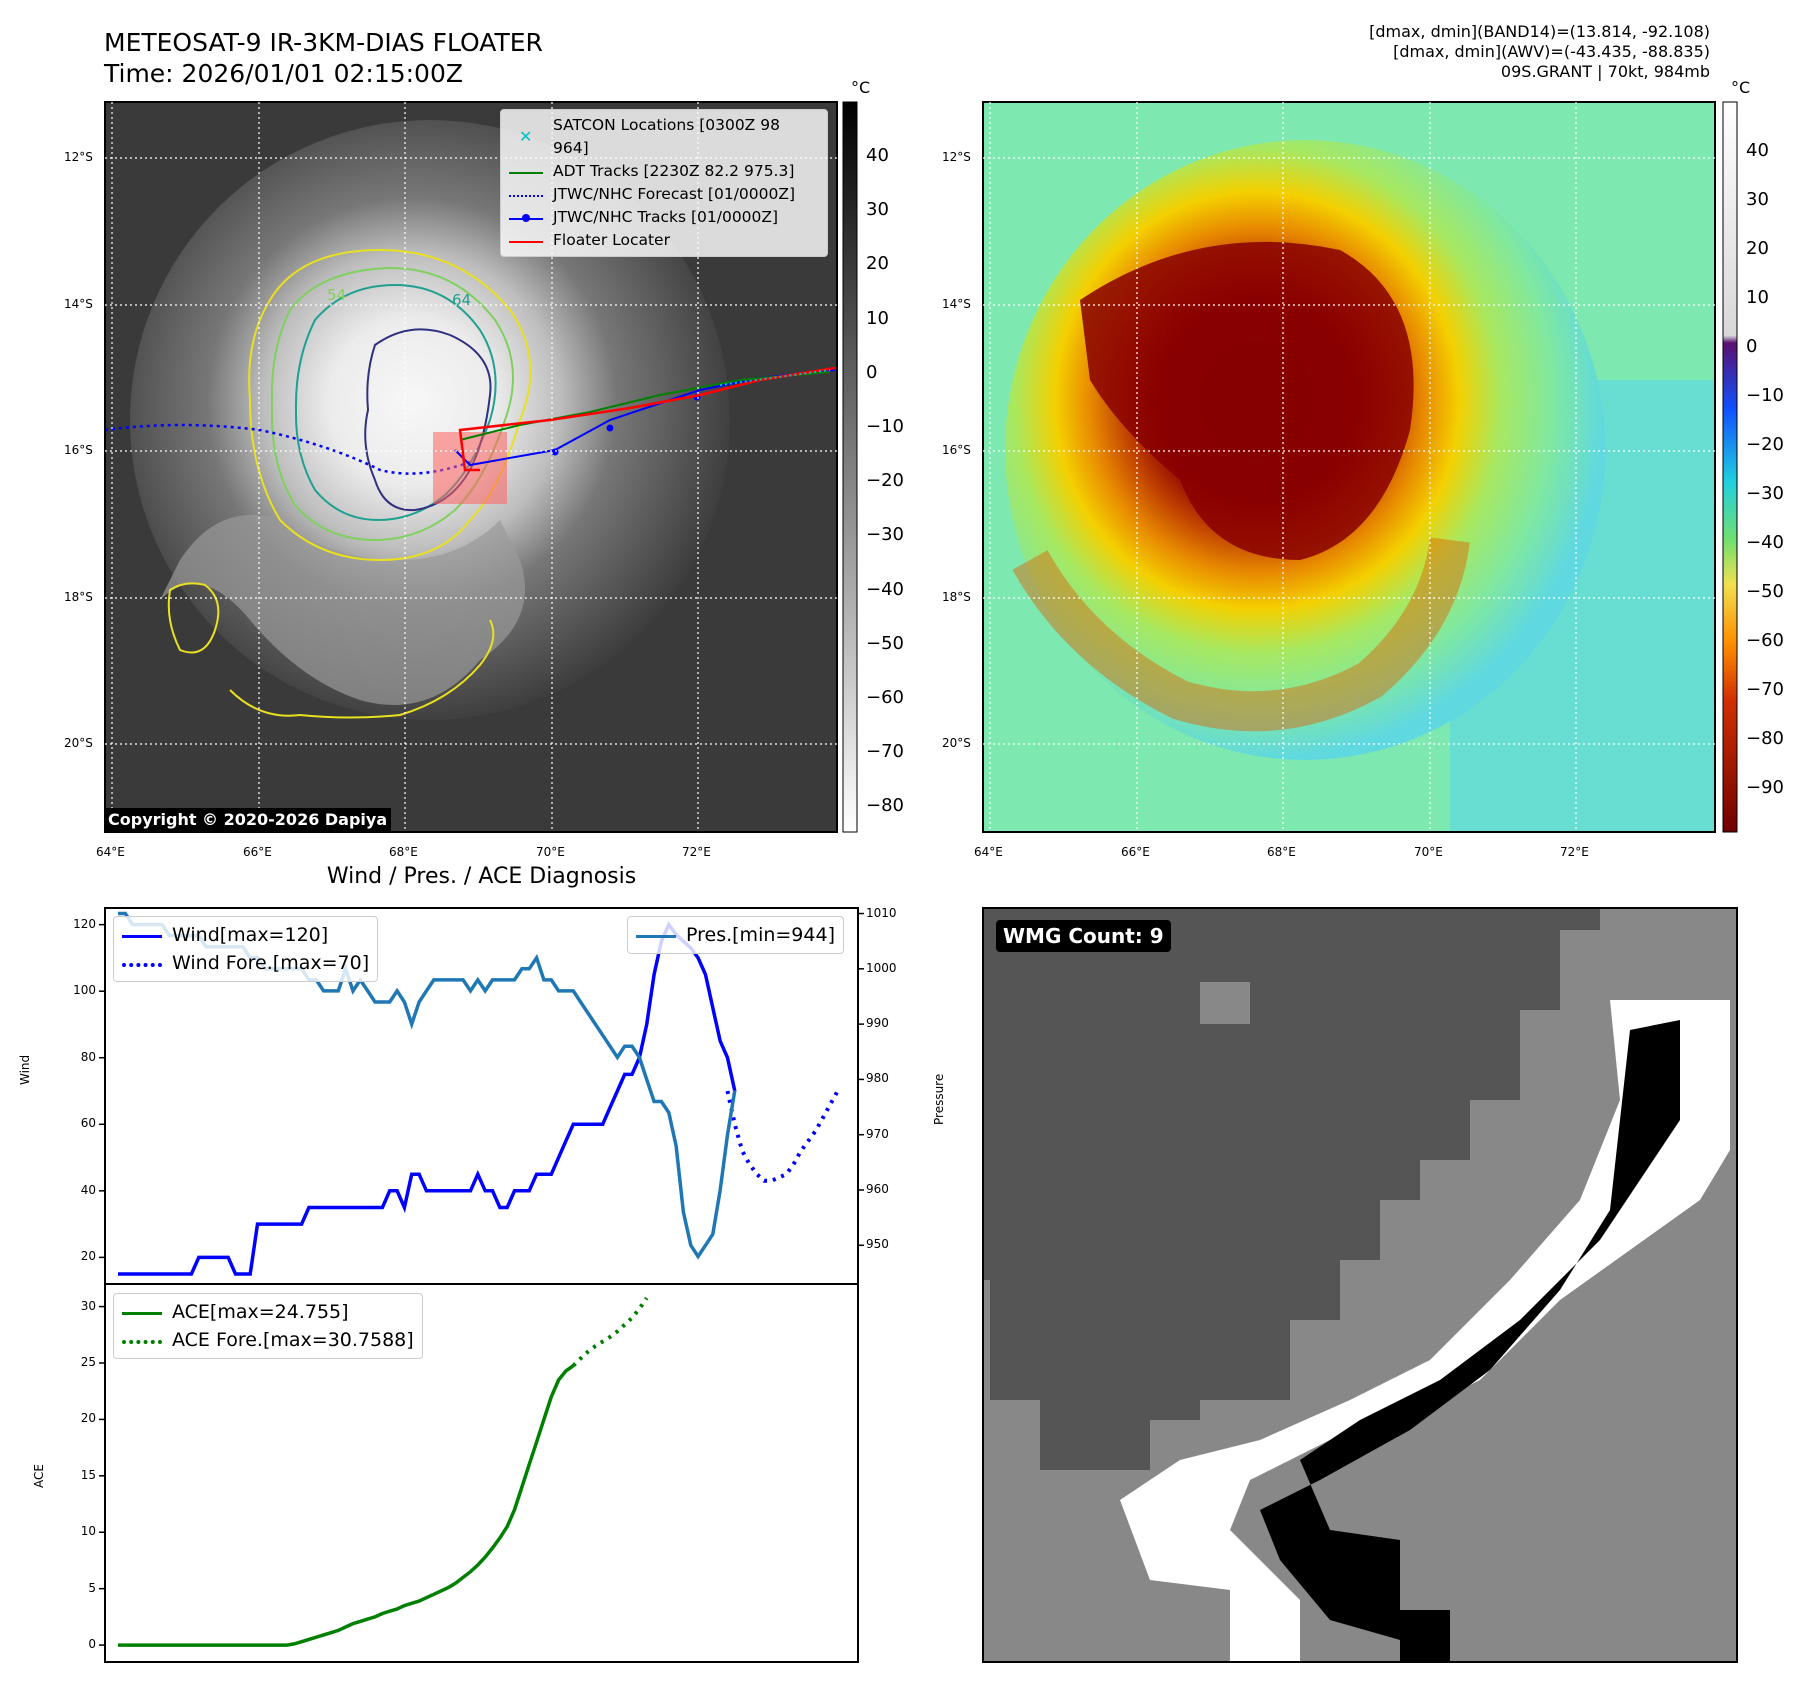 This screenshot has width=1797, height=1690. Describe the element at coordinates (1574, 852) in the screenshot. I see `awv-lon-label: 72°E` at that location.